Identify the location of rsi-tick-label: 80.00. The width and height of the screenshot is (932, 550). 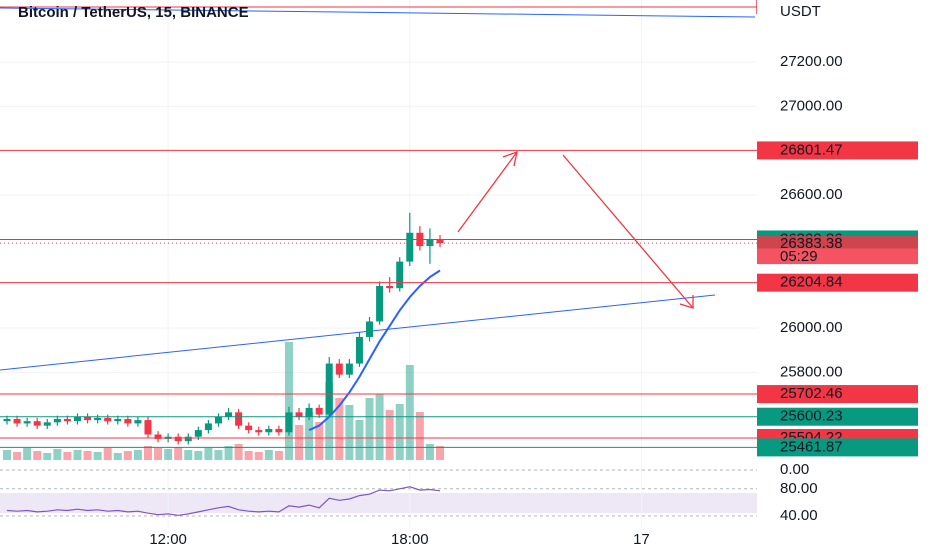
(799, 488).